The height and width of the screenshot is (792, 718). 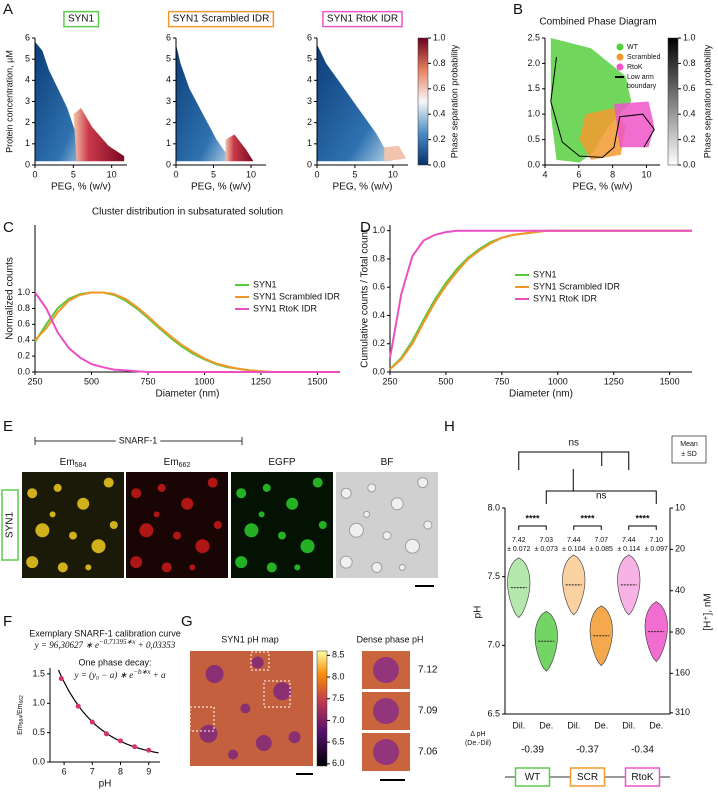 What do you see at coordinates (439, 139) in the screenshot?
I see `colorbar-tick-label: 0.2` at bounding box center [439, 139].